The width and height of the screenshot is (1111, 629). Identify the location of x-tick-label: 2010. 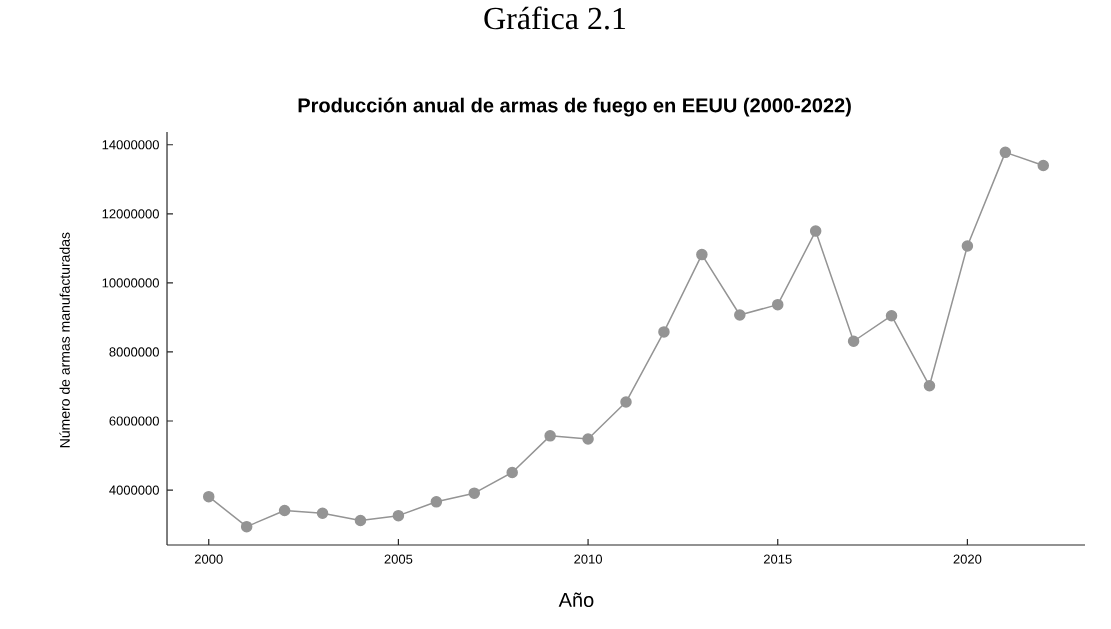
(588, 559).